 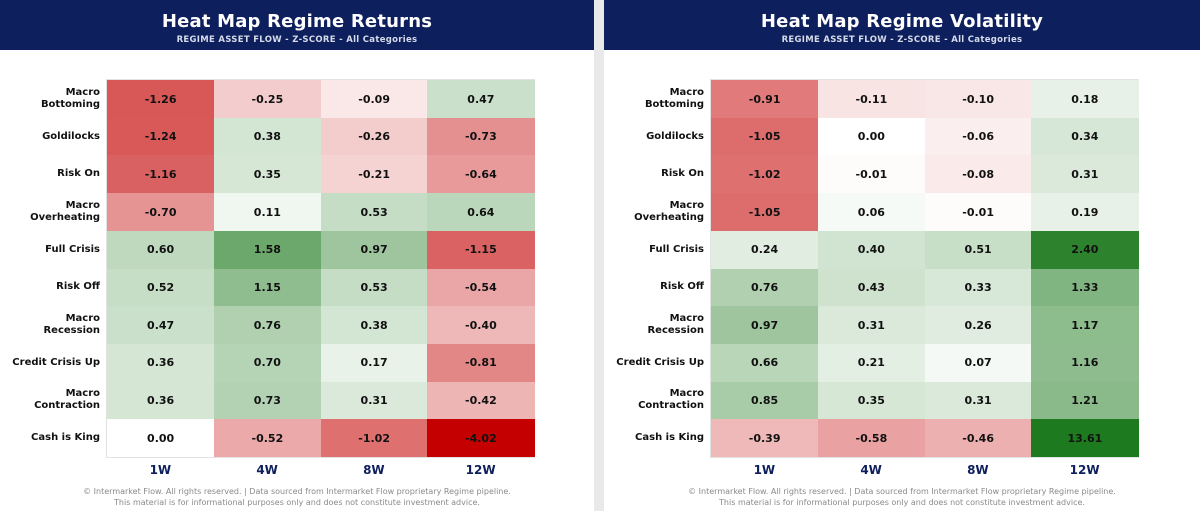 I want to click on heatmap-cell: -0.42, so click(x=481, y=400).